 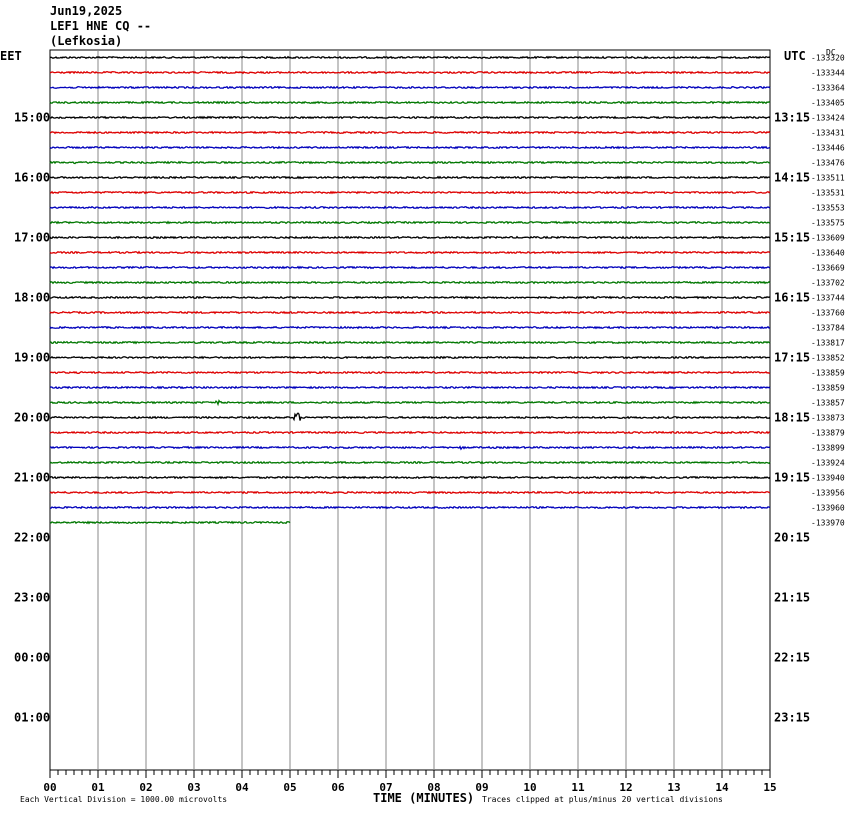 I want to click on utc-hour-label-8: 20:15, so click(x=792, y=538).